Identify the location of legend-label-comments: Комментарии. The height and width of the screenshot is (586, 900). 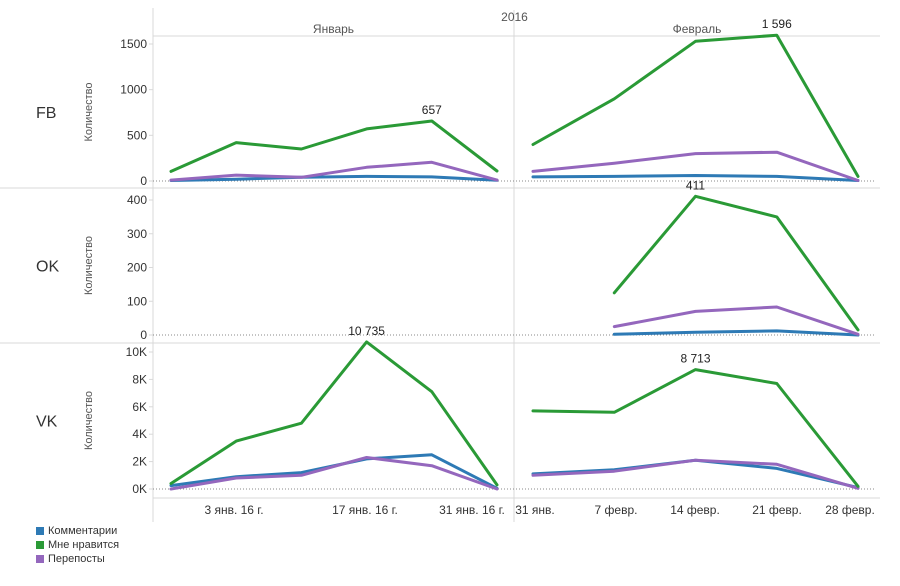
(83, 531).